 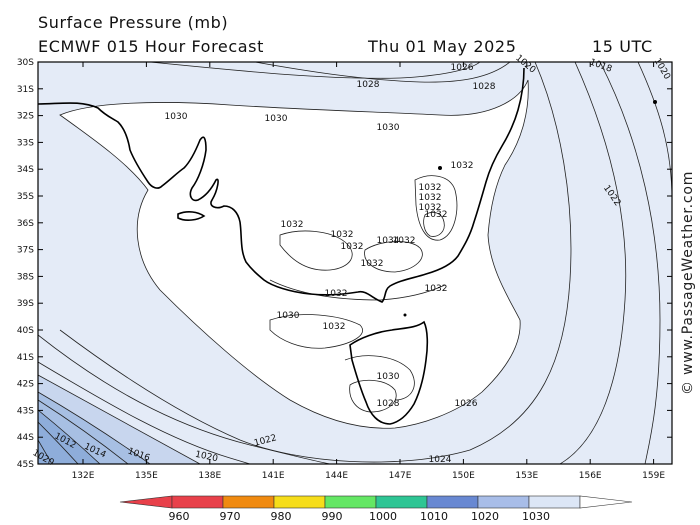 What do you see at coordinates (630, 263) in the screenshot?
I see `isobar-1022-east` at bounding box center [630, 263].